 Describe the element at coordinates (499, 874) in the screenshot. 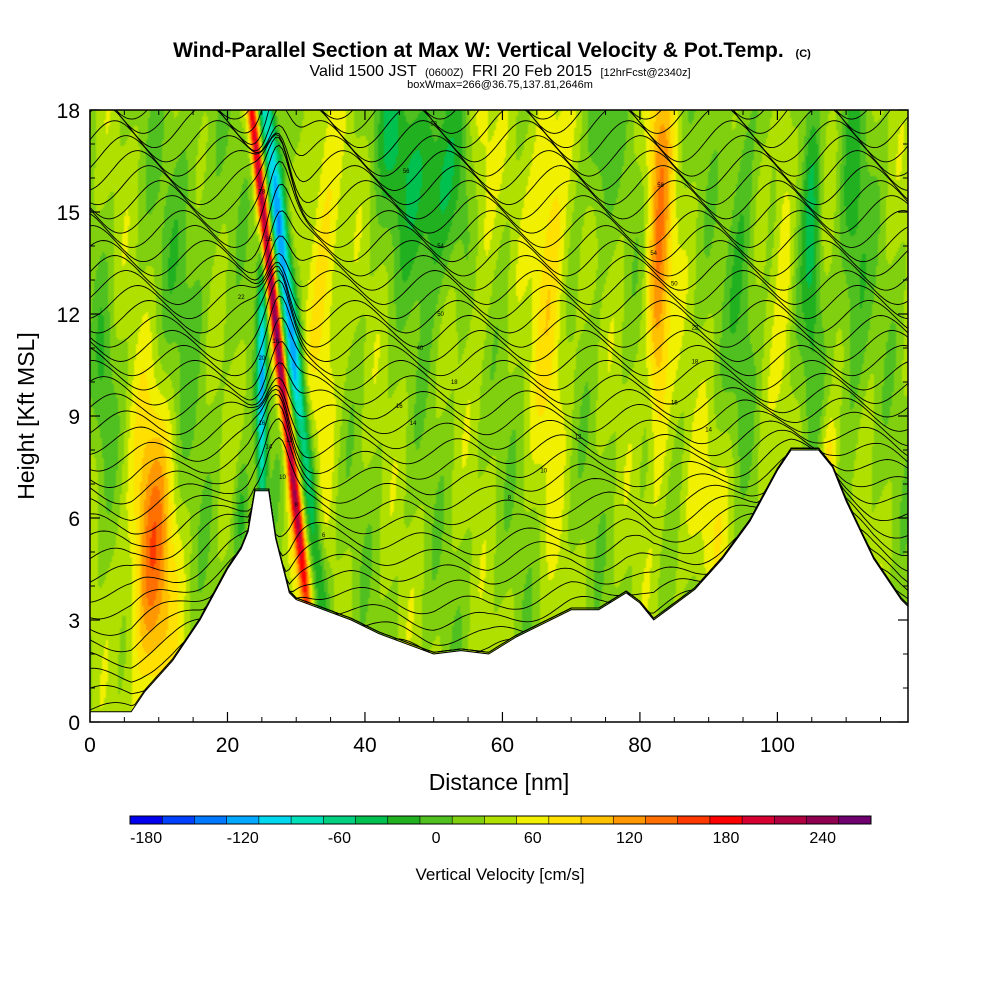

I see `colorbar-label: Vertical Velocity [cm/s]` at that location.